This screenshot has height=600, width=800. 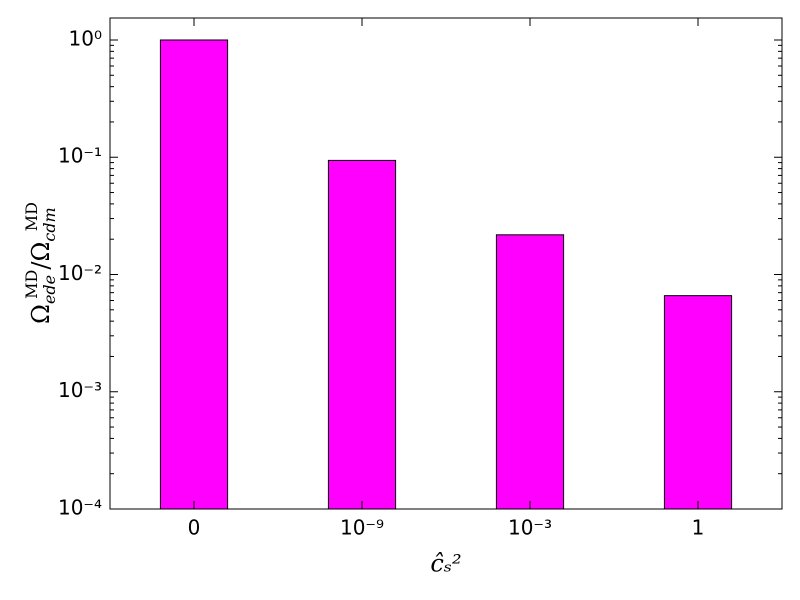 What do you see at coordinates (698, 528) in the screenshot?
I see `x-tick-label: 1` at bounding box center [698, 528].